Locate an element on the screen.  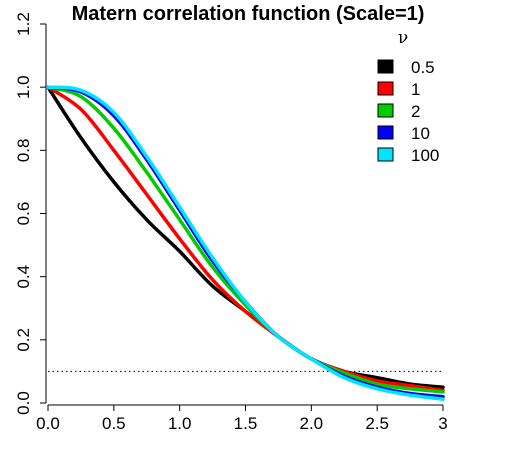
legend-label: 1 is located at coordinates (415, 89).